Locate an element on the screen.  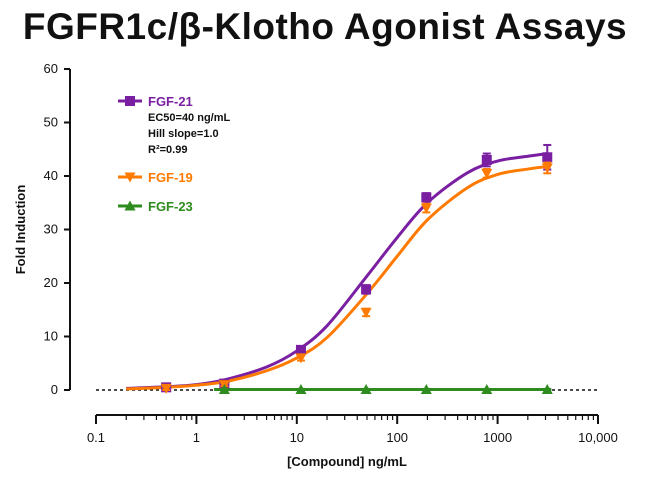
y-tick-label: 20 is located at coordinates (51, 282).